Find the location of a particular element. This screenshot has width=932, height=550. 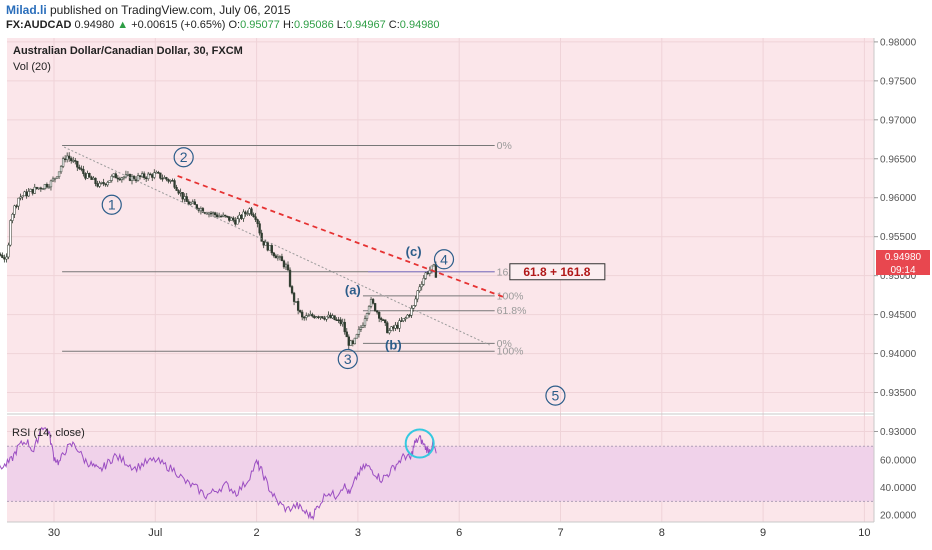

high-value: 0.95086 is located at coordinates (313, 25).